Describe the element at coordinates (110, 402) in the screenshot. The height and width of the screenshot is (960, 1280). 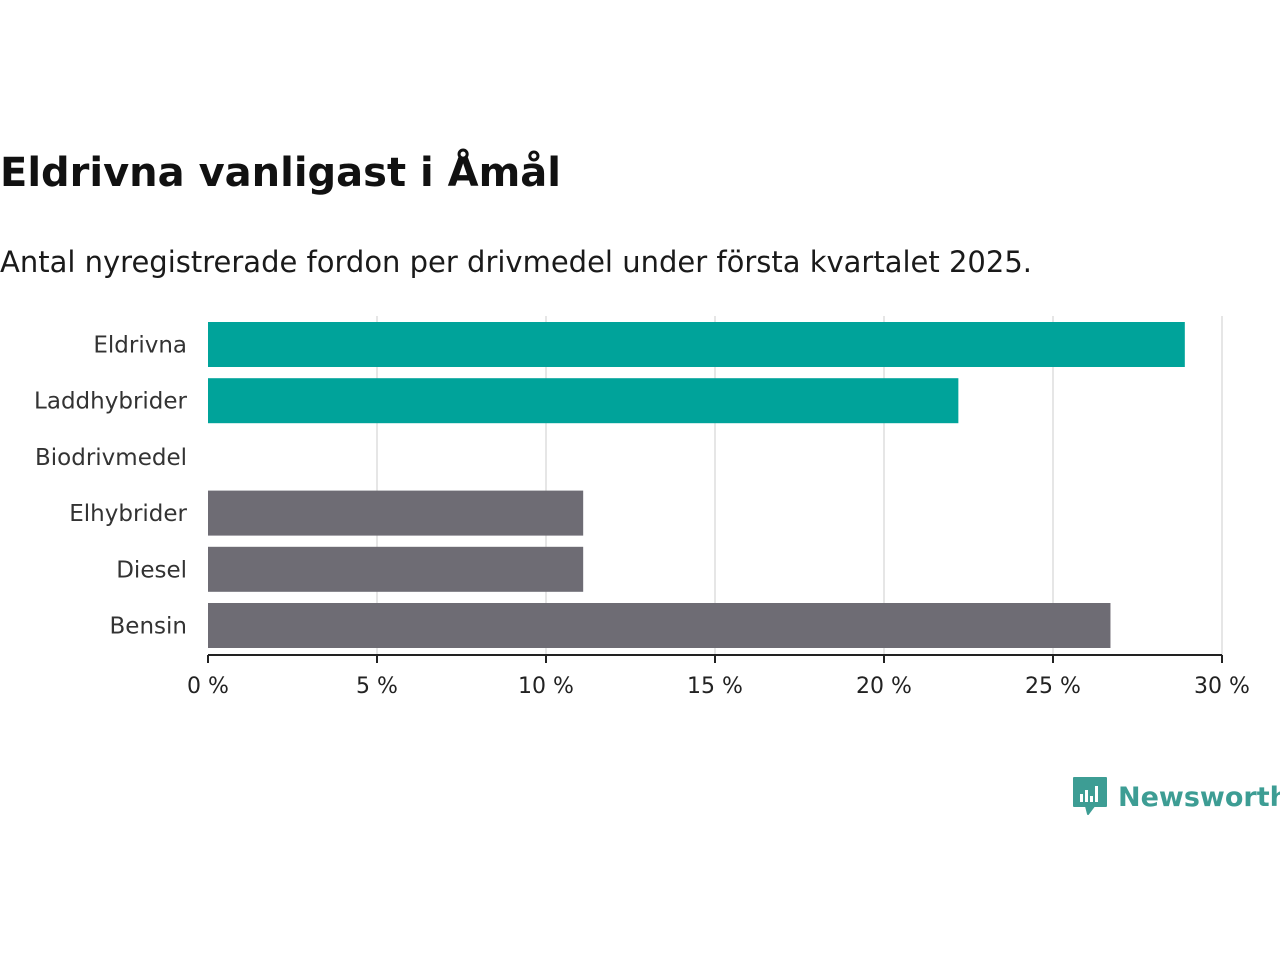
I see `category-label: Laddhybrider` at that location.